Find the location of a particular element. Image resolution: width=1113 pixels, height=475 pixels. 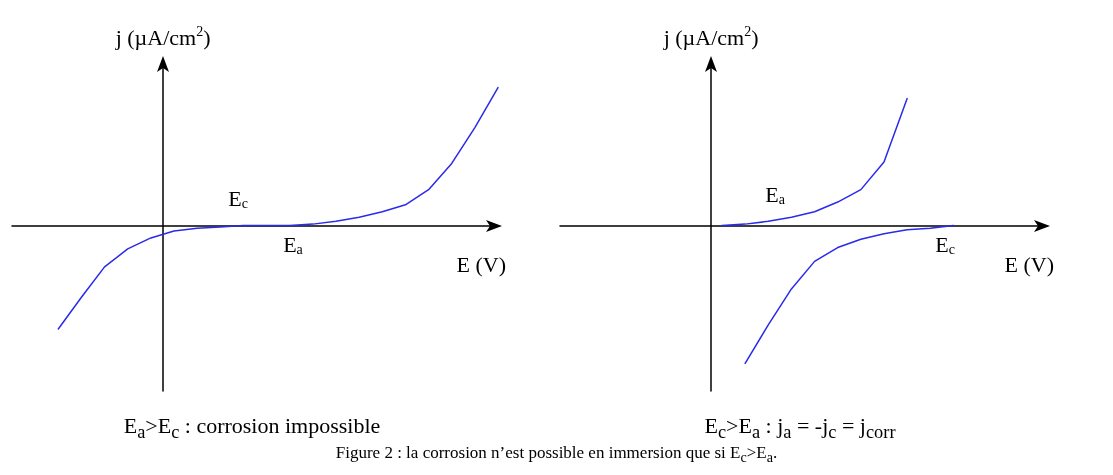

text: E$_{c}$>E$_{a}$ : j$_{a}$ = -j$_{c}$ = j$_{corr}$ is located at coordinates (800, 428).